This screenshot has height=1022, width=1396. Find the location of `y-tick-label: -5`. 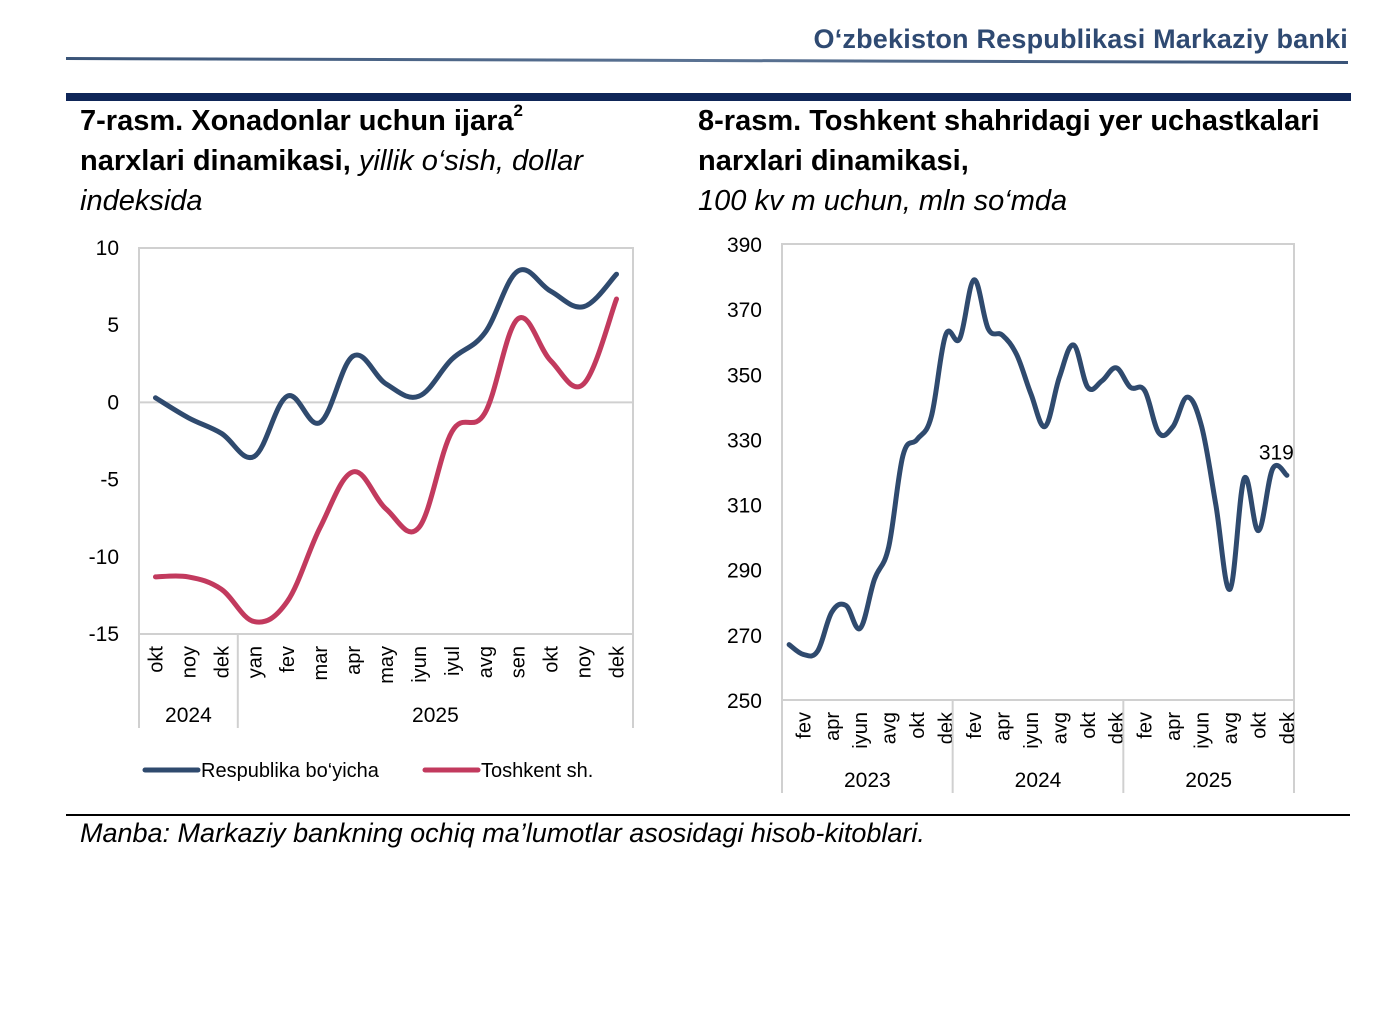

y-tick-label: -5 is located at coordinates (109, 480).